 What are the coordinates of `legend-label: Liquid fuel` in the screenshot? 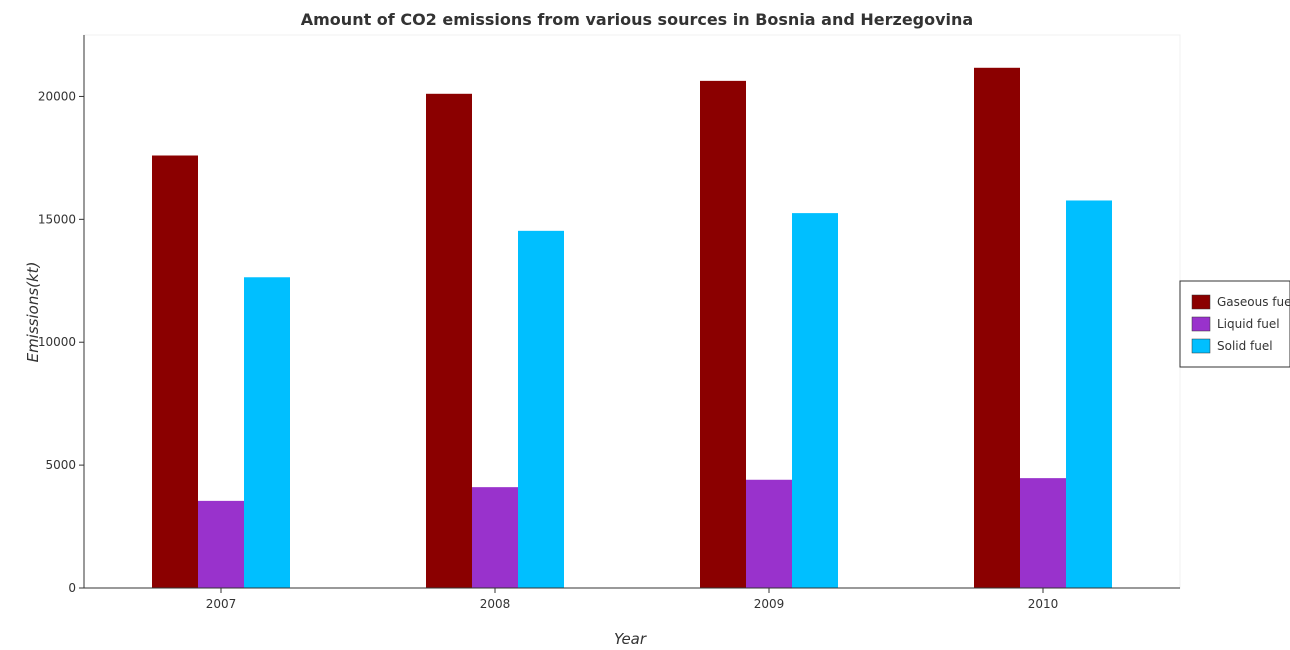 It's located at (1248, 324).